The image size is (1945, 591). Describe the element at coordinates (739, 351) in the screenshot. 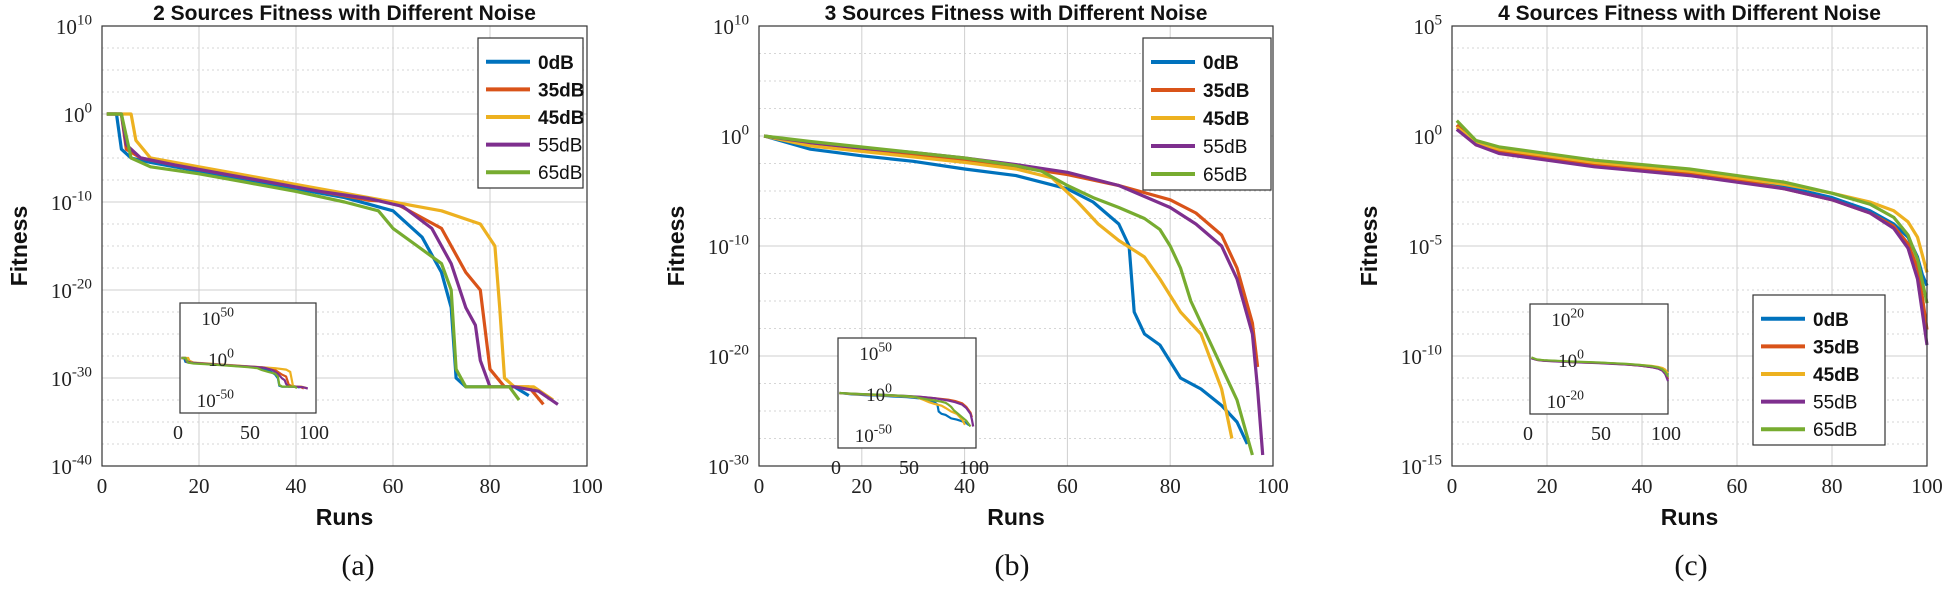

I see `y-tick-label-exp: -20` at that location.